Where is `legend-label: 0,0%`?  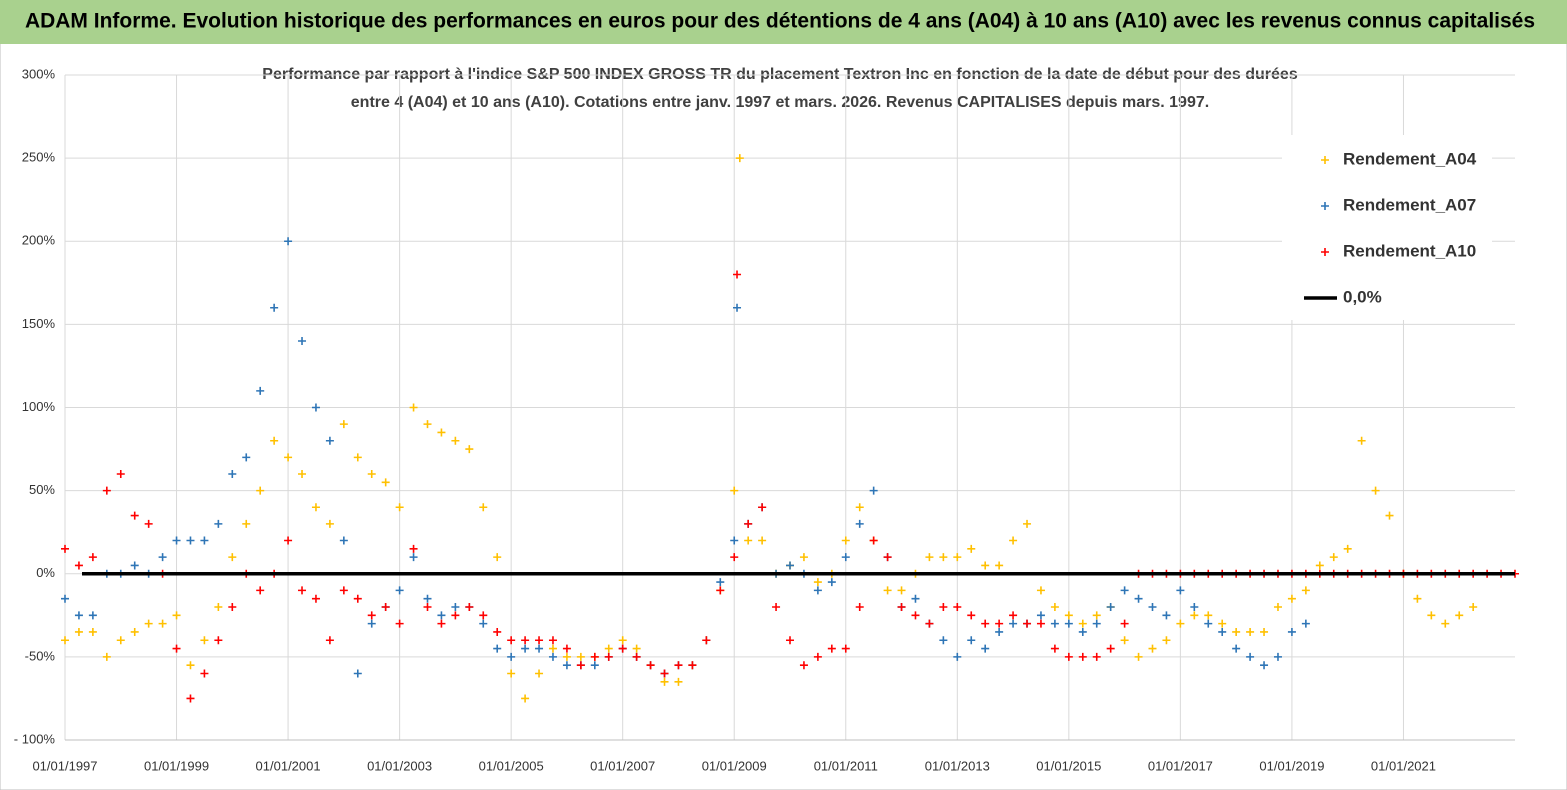 legend-label: 0,0% is located at coordinates (1362, 296).